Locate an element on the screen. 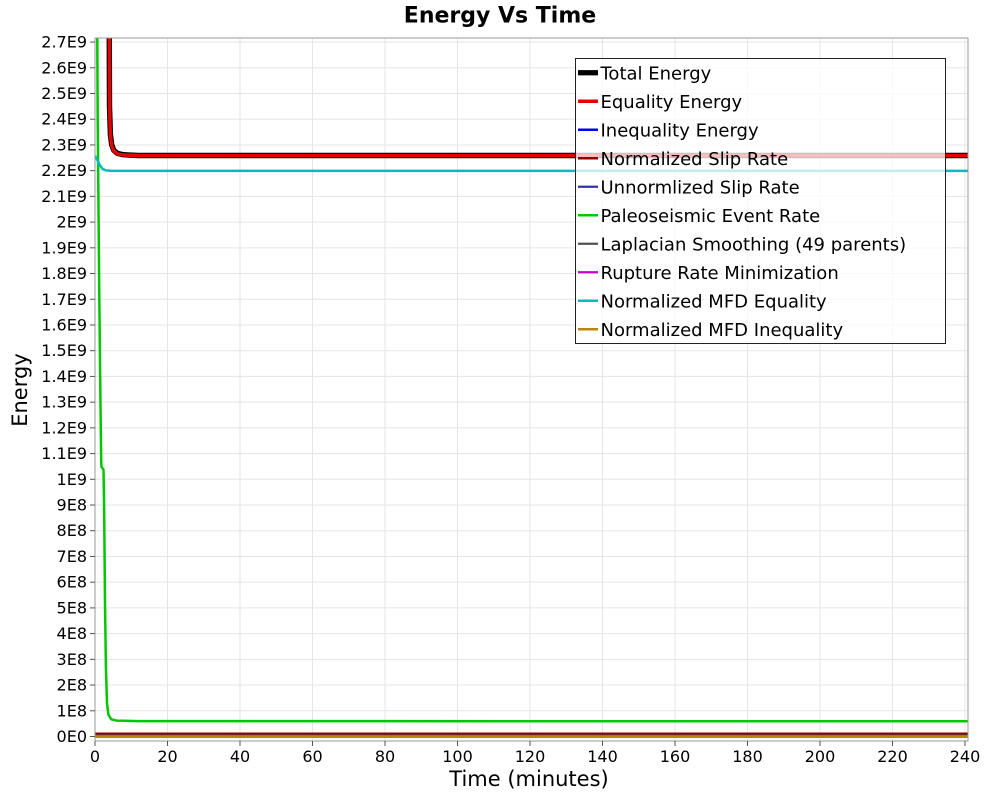  x-tick-label: 60 is located at coordinates (312, 756).